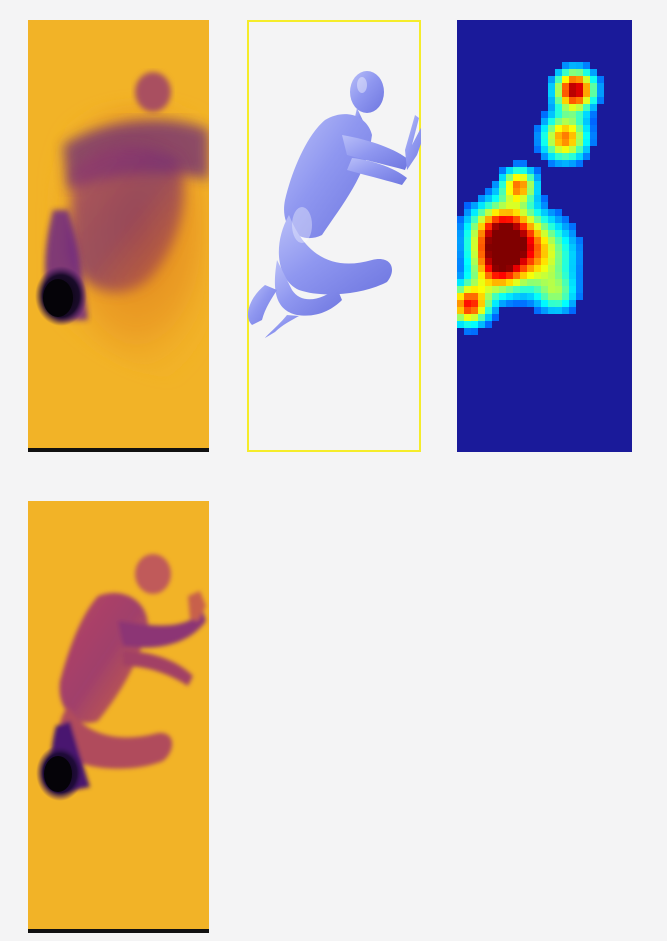 The height and width of the screenshot is (941, 667). I want to click on mesh-render-image, so click(334, 236).